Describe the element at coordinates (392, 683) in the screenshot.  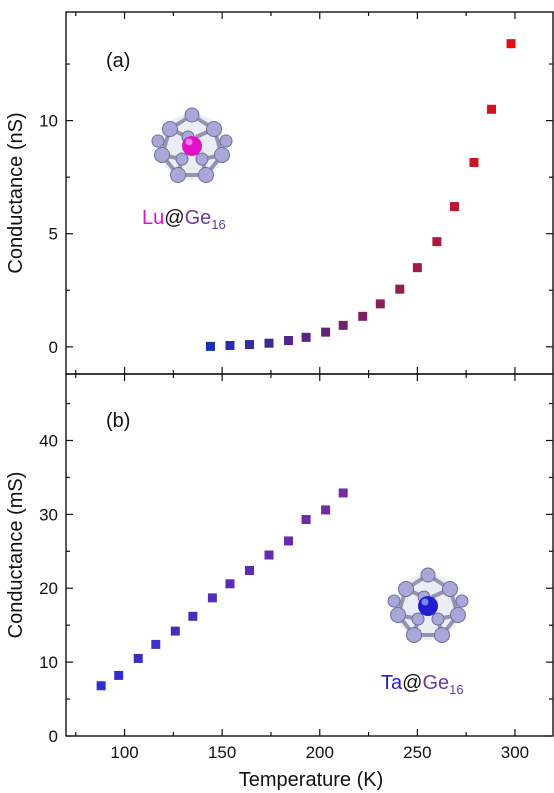
I see `formula-metal: Ta` at that location.